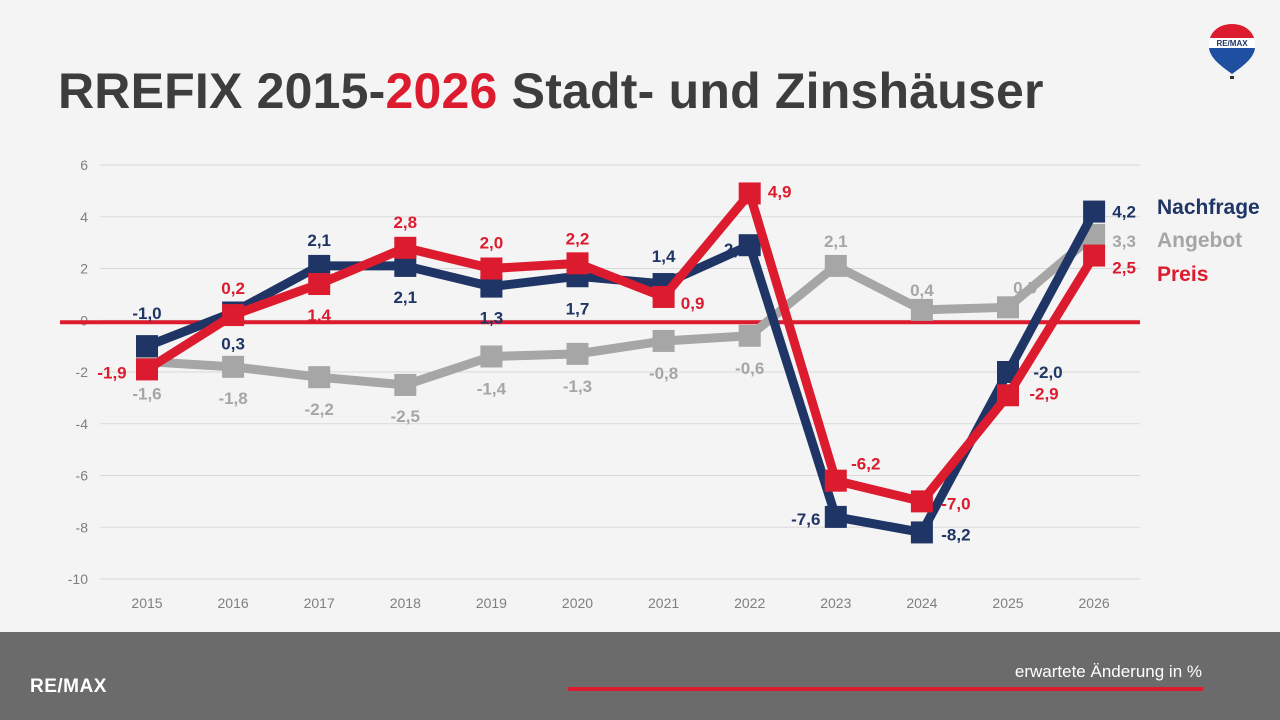 This screenshot has height=720, width=1280. I want to click on data-label-angebot: 0,4, so click(922, 290).